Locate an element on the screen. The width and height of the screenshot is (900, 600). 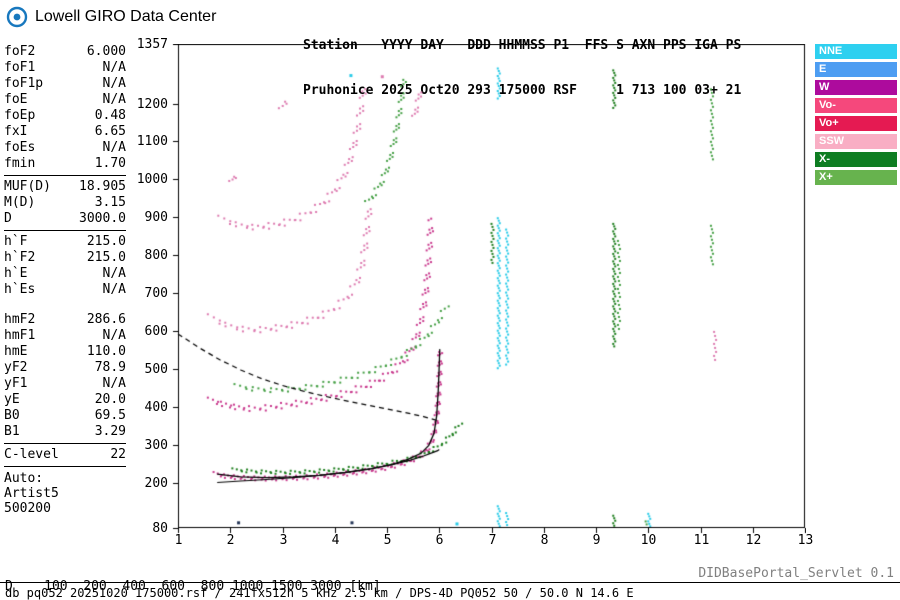
param-label: h`F is located at coordinates (16, 241).